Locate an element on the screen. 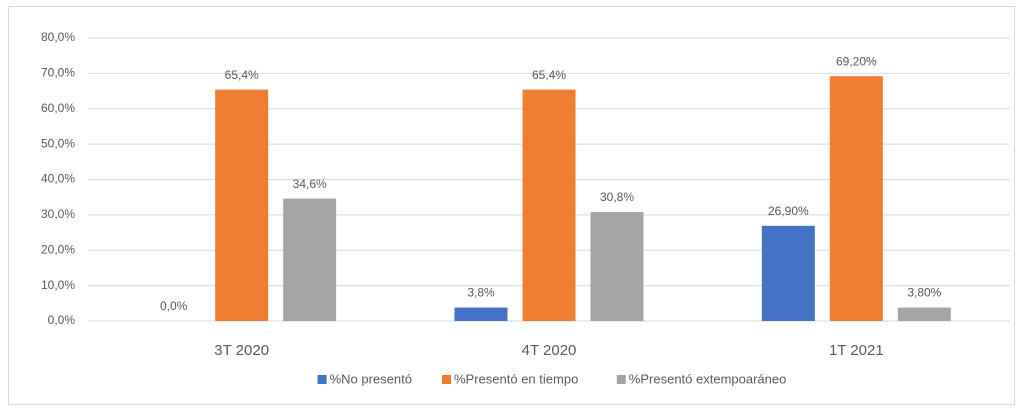  y-tick-label: 40,0% is located at coordinates (58, 179).